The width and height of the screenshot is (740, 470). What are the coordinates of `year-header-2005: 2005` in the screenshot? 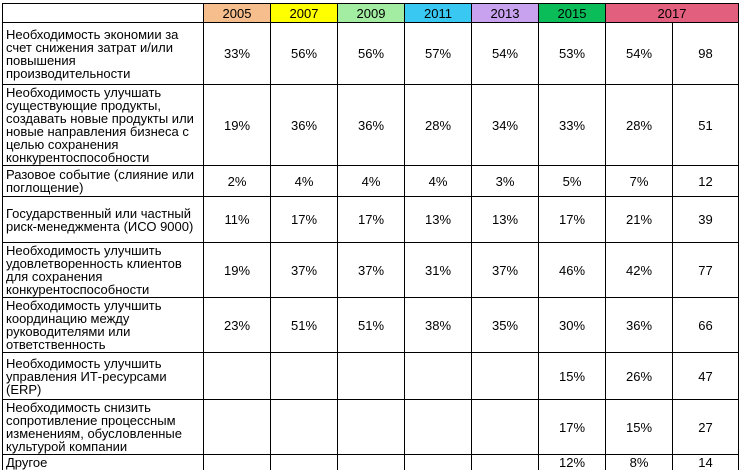 It's located at (237, 13).